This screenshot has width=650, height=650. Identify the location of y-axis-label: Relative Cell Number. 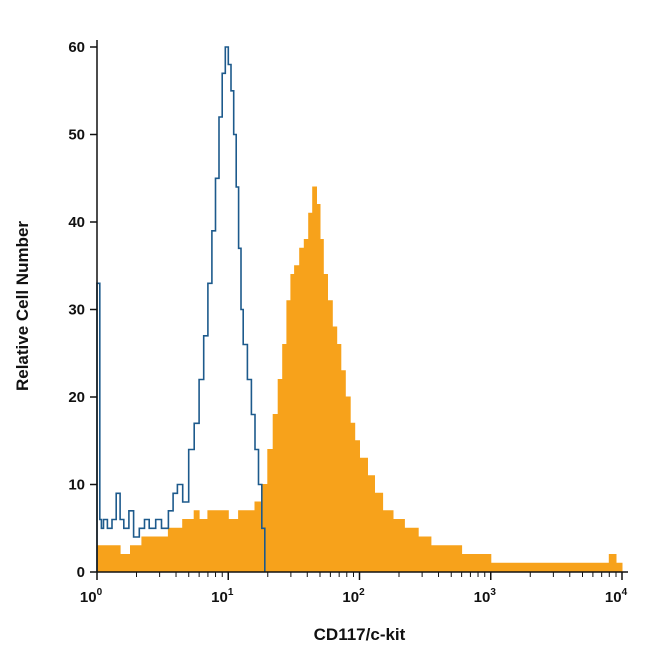
(22, 306).